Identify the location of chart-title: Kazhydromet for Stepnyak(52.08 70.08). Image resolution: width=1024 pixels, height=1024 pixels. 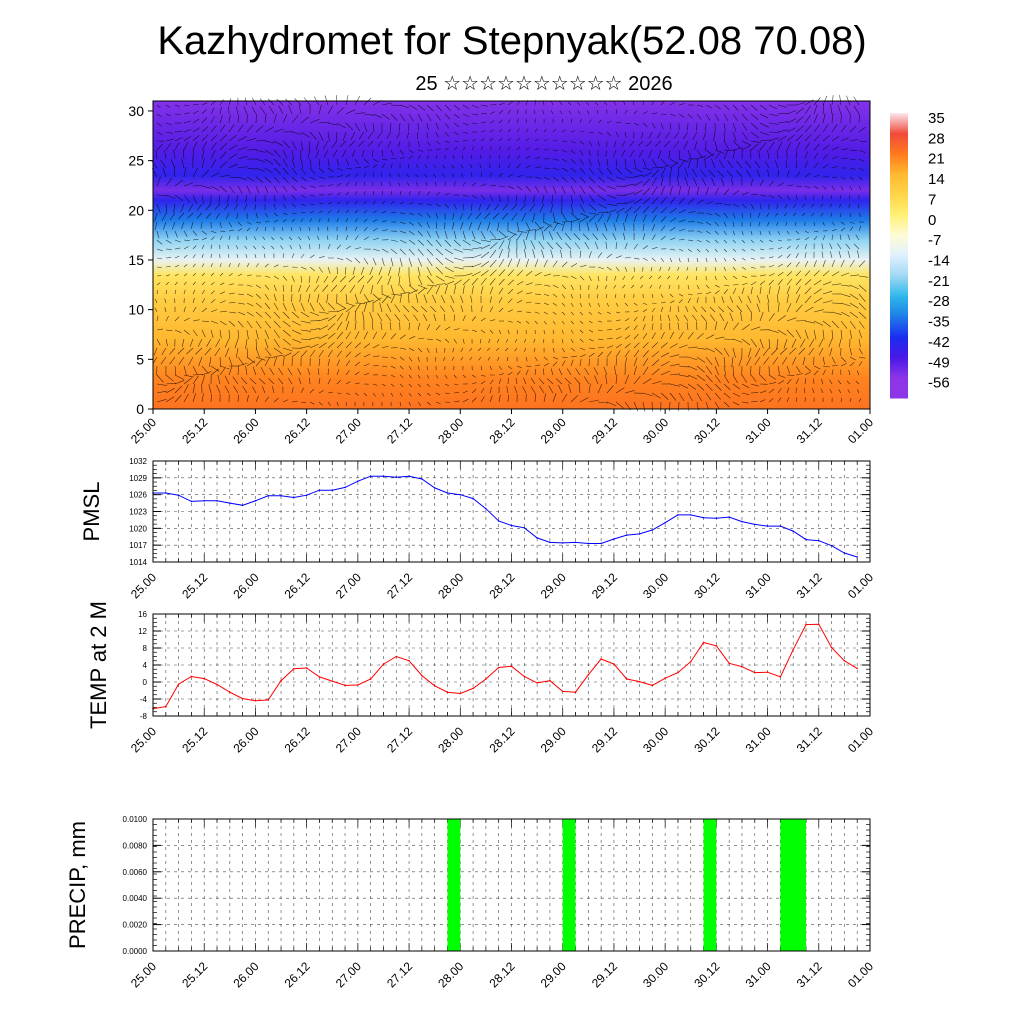
(512, 41).